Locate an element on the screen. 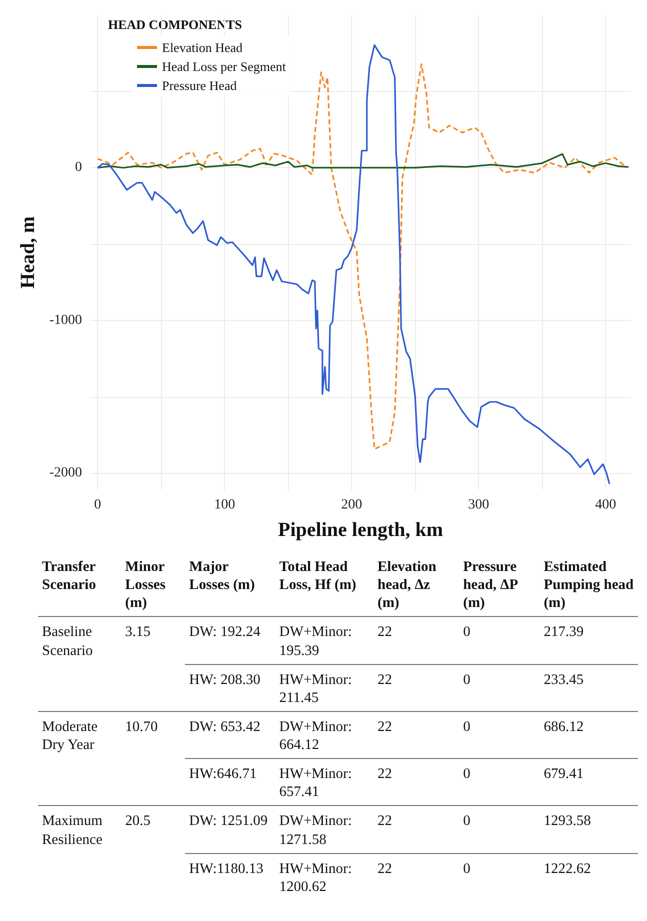 The width and height of the screenshot is (647, 921). text: HW: 208.30 is located at coordinates (224, 680).